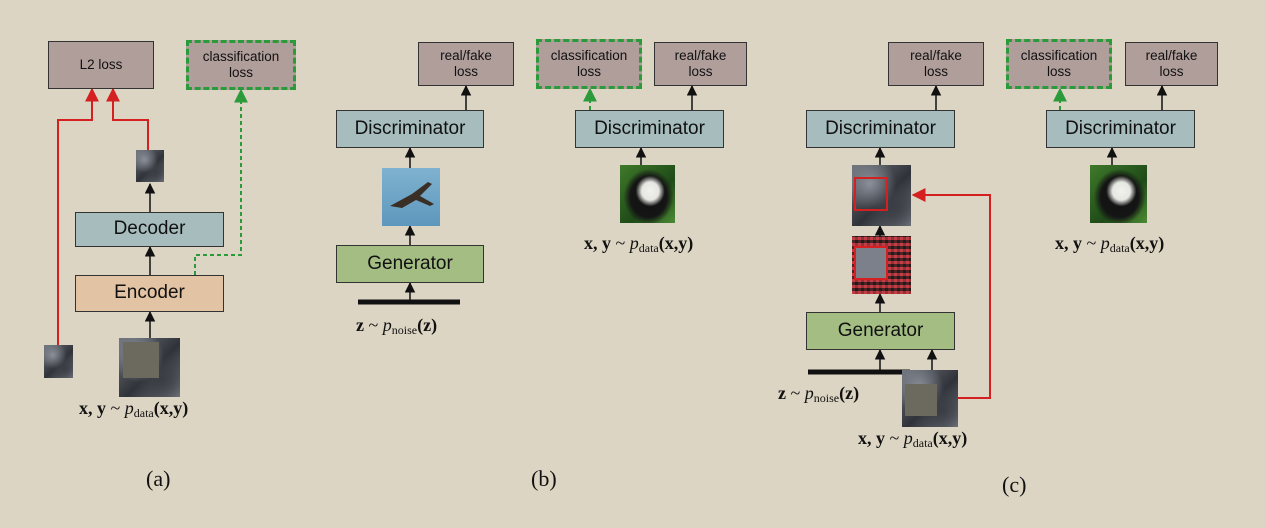  Describe the element at coordinates (158, 478) in the screenshot. I see `caption-a: (a)` at that location.